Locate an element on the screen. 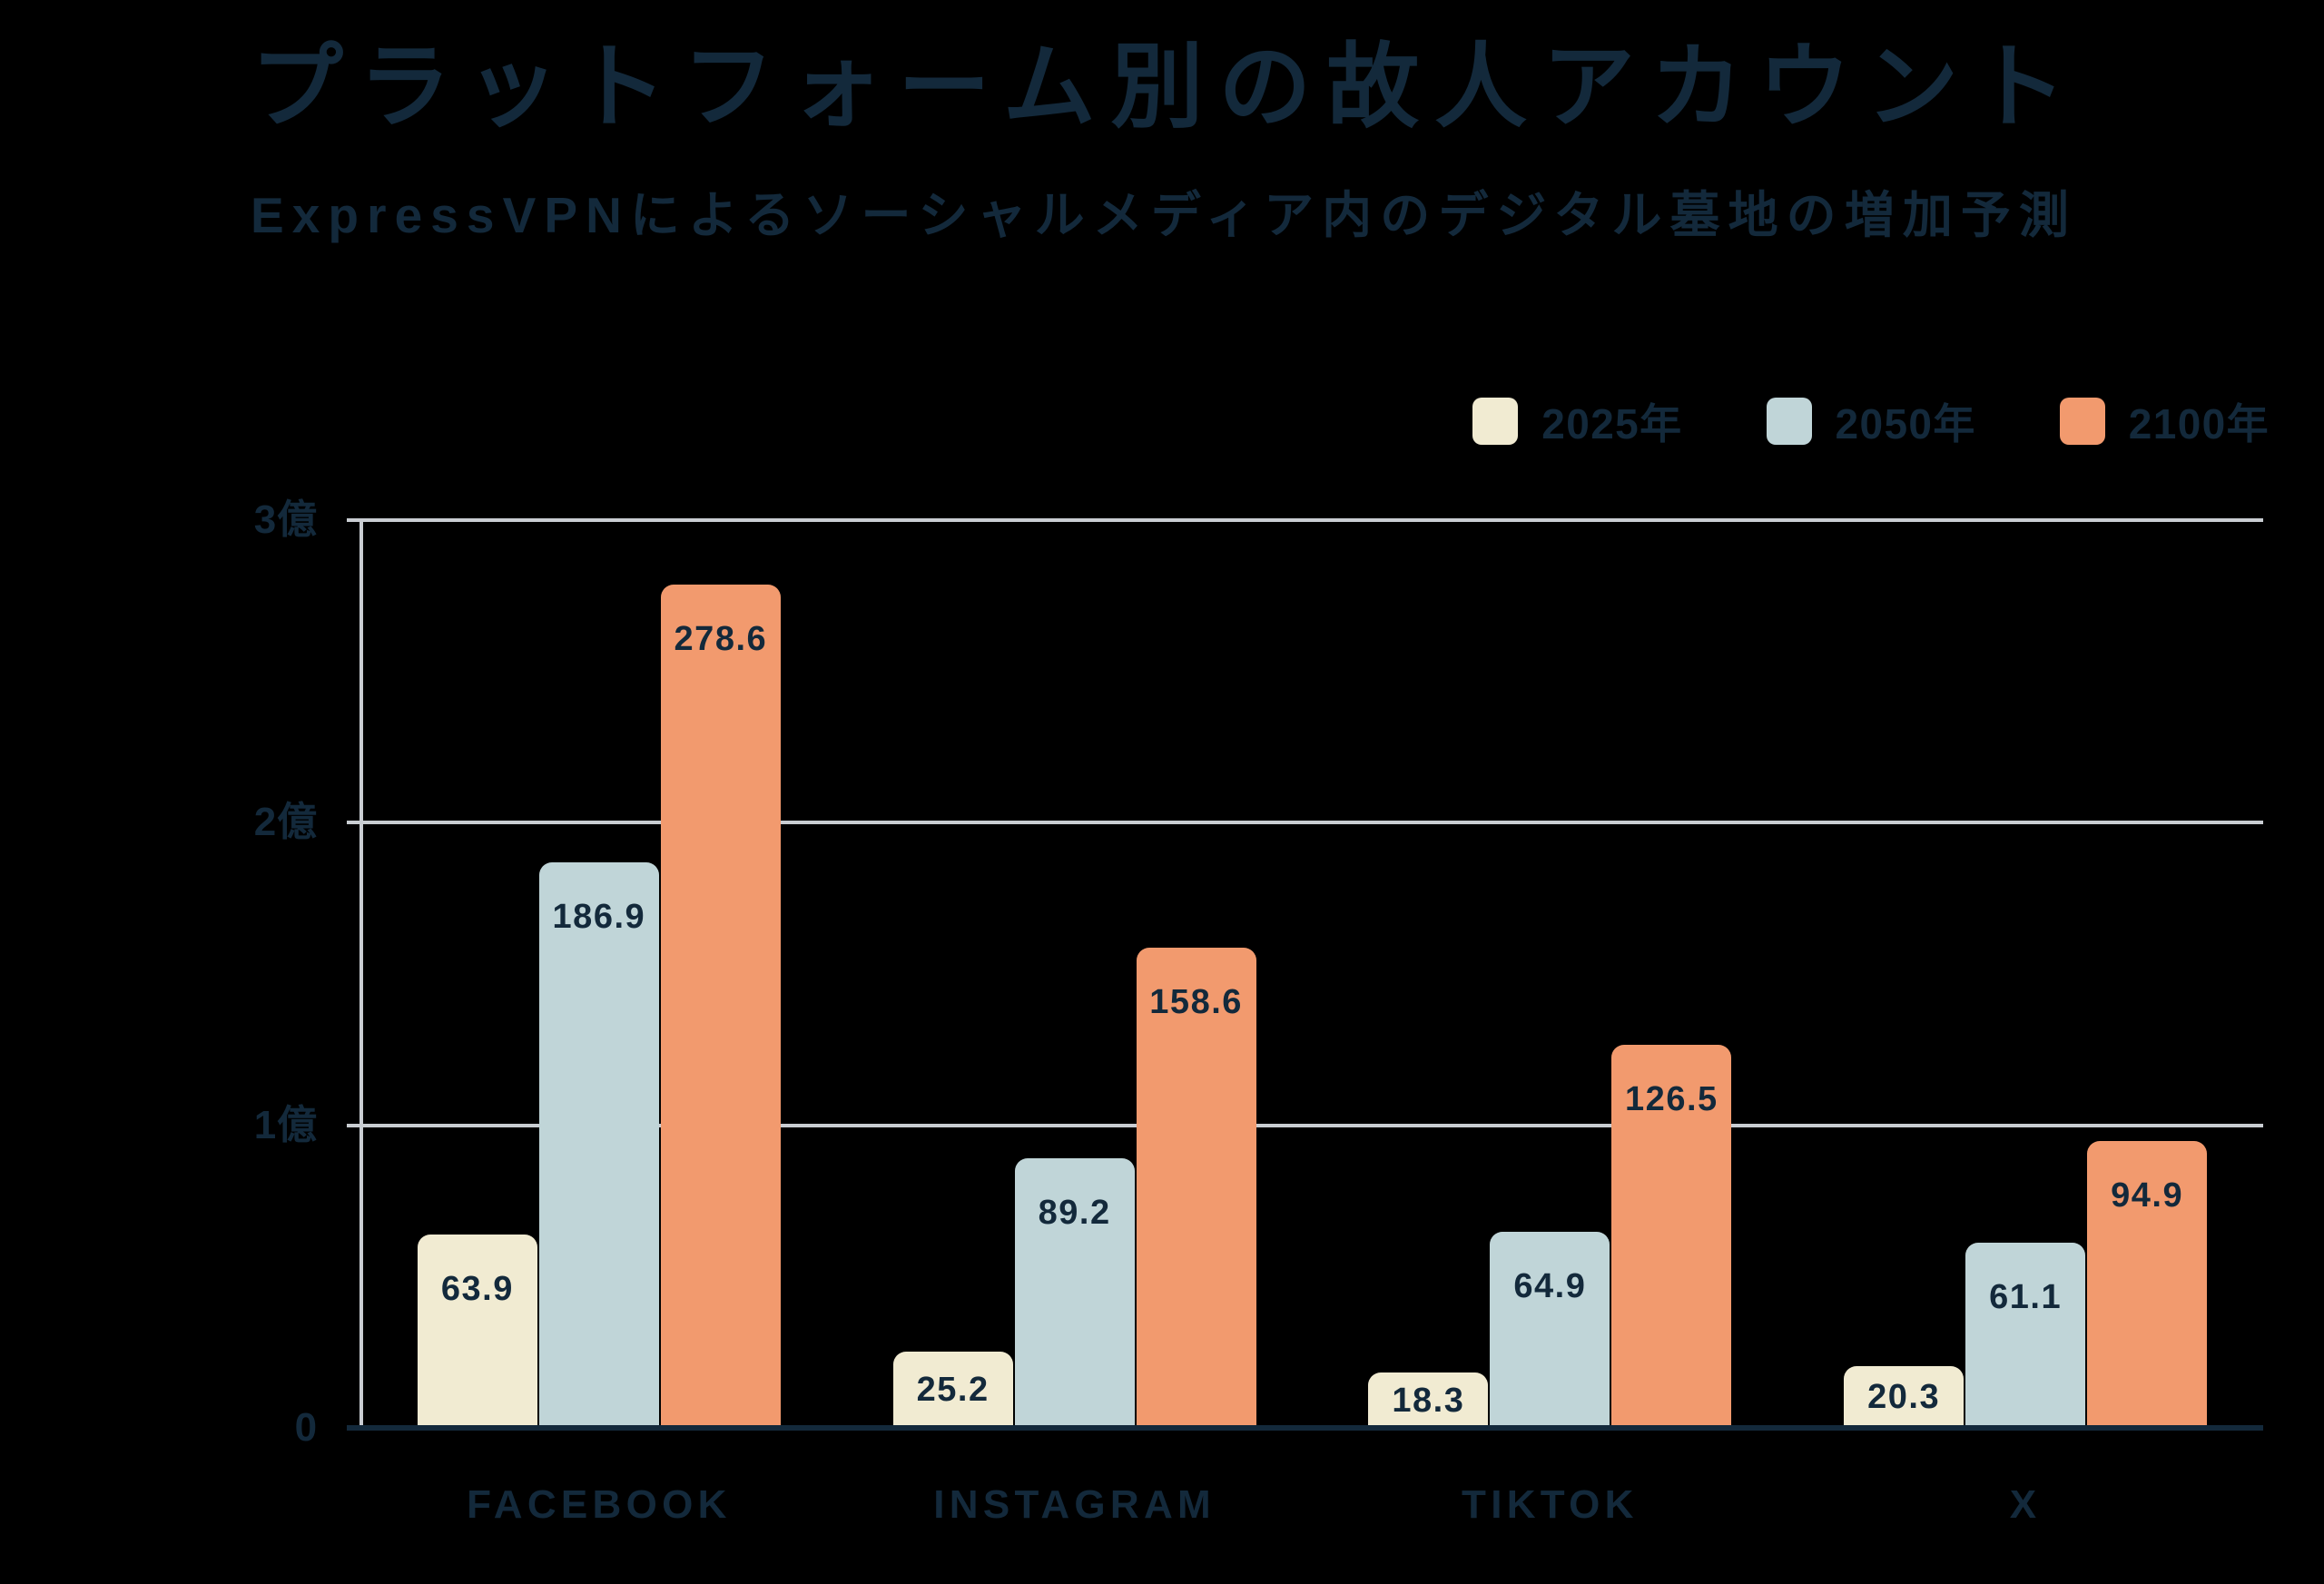  bar: 18.3 is located at coordinates (1428, 1400).